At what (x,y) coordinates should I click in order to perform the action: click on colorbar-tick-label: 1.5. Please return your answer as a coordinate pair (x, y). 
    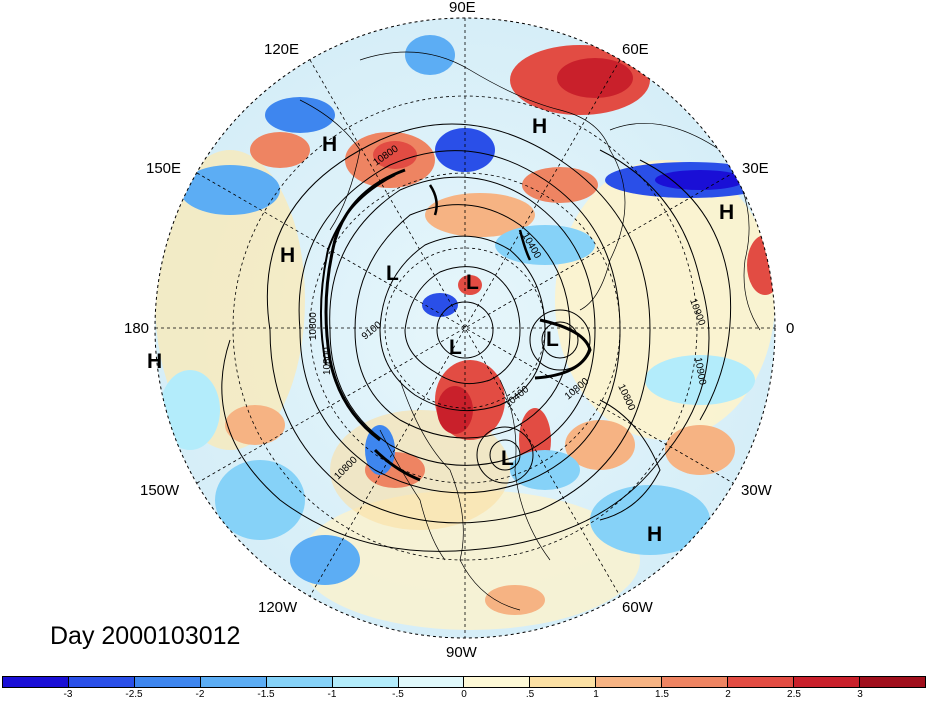
    Looking at the image, I should click on (662, 694).